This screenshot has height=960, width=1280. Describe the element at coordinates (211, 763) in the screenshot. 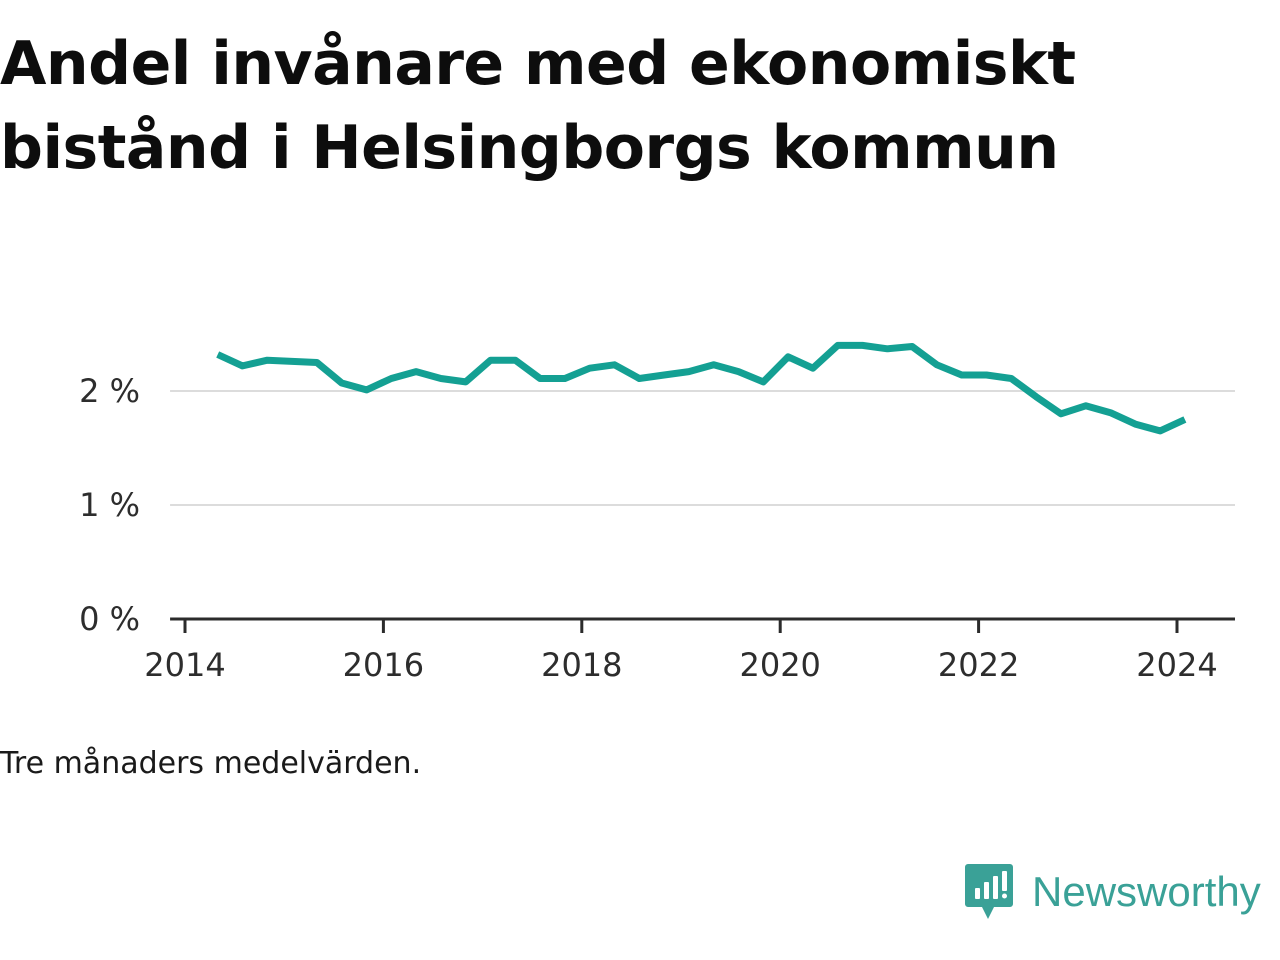

I see `chart-note: Tre månaders medelvärden.` at that location.